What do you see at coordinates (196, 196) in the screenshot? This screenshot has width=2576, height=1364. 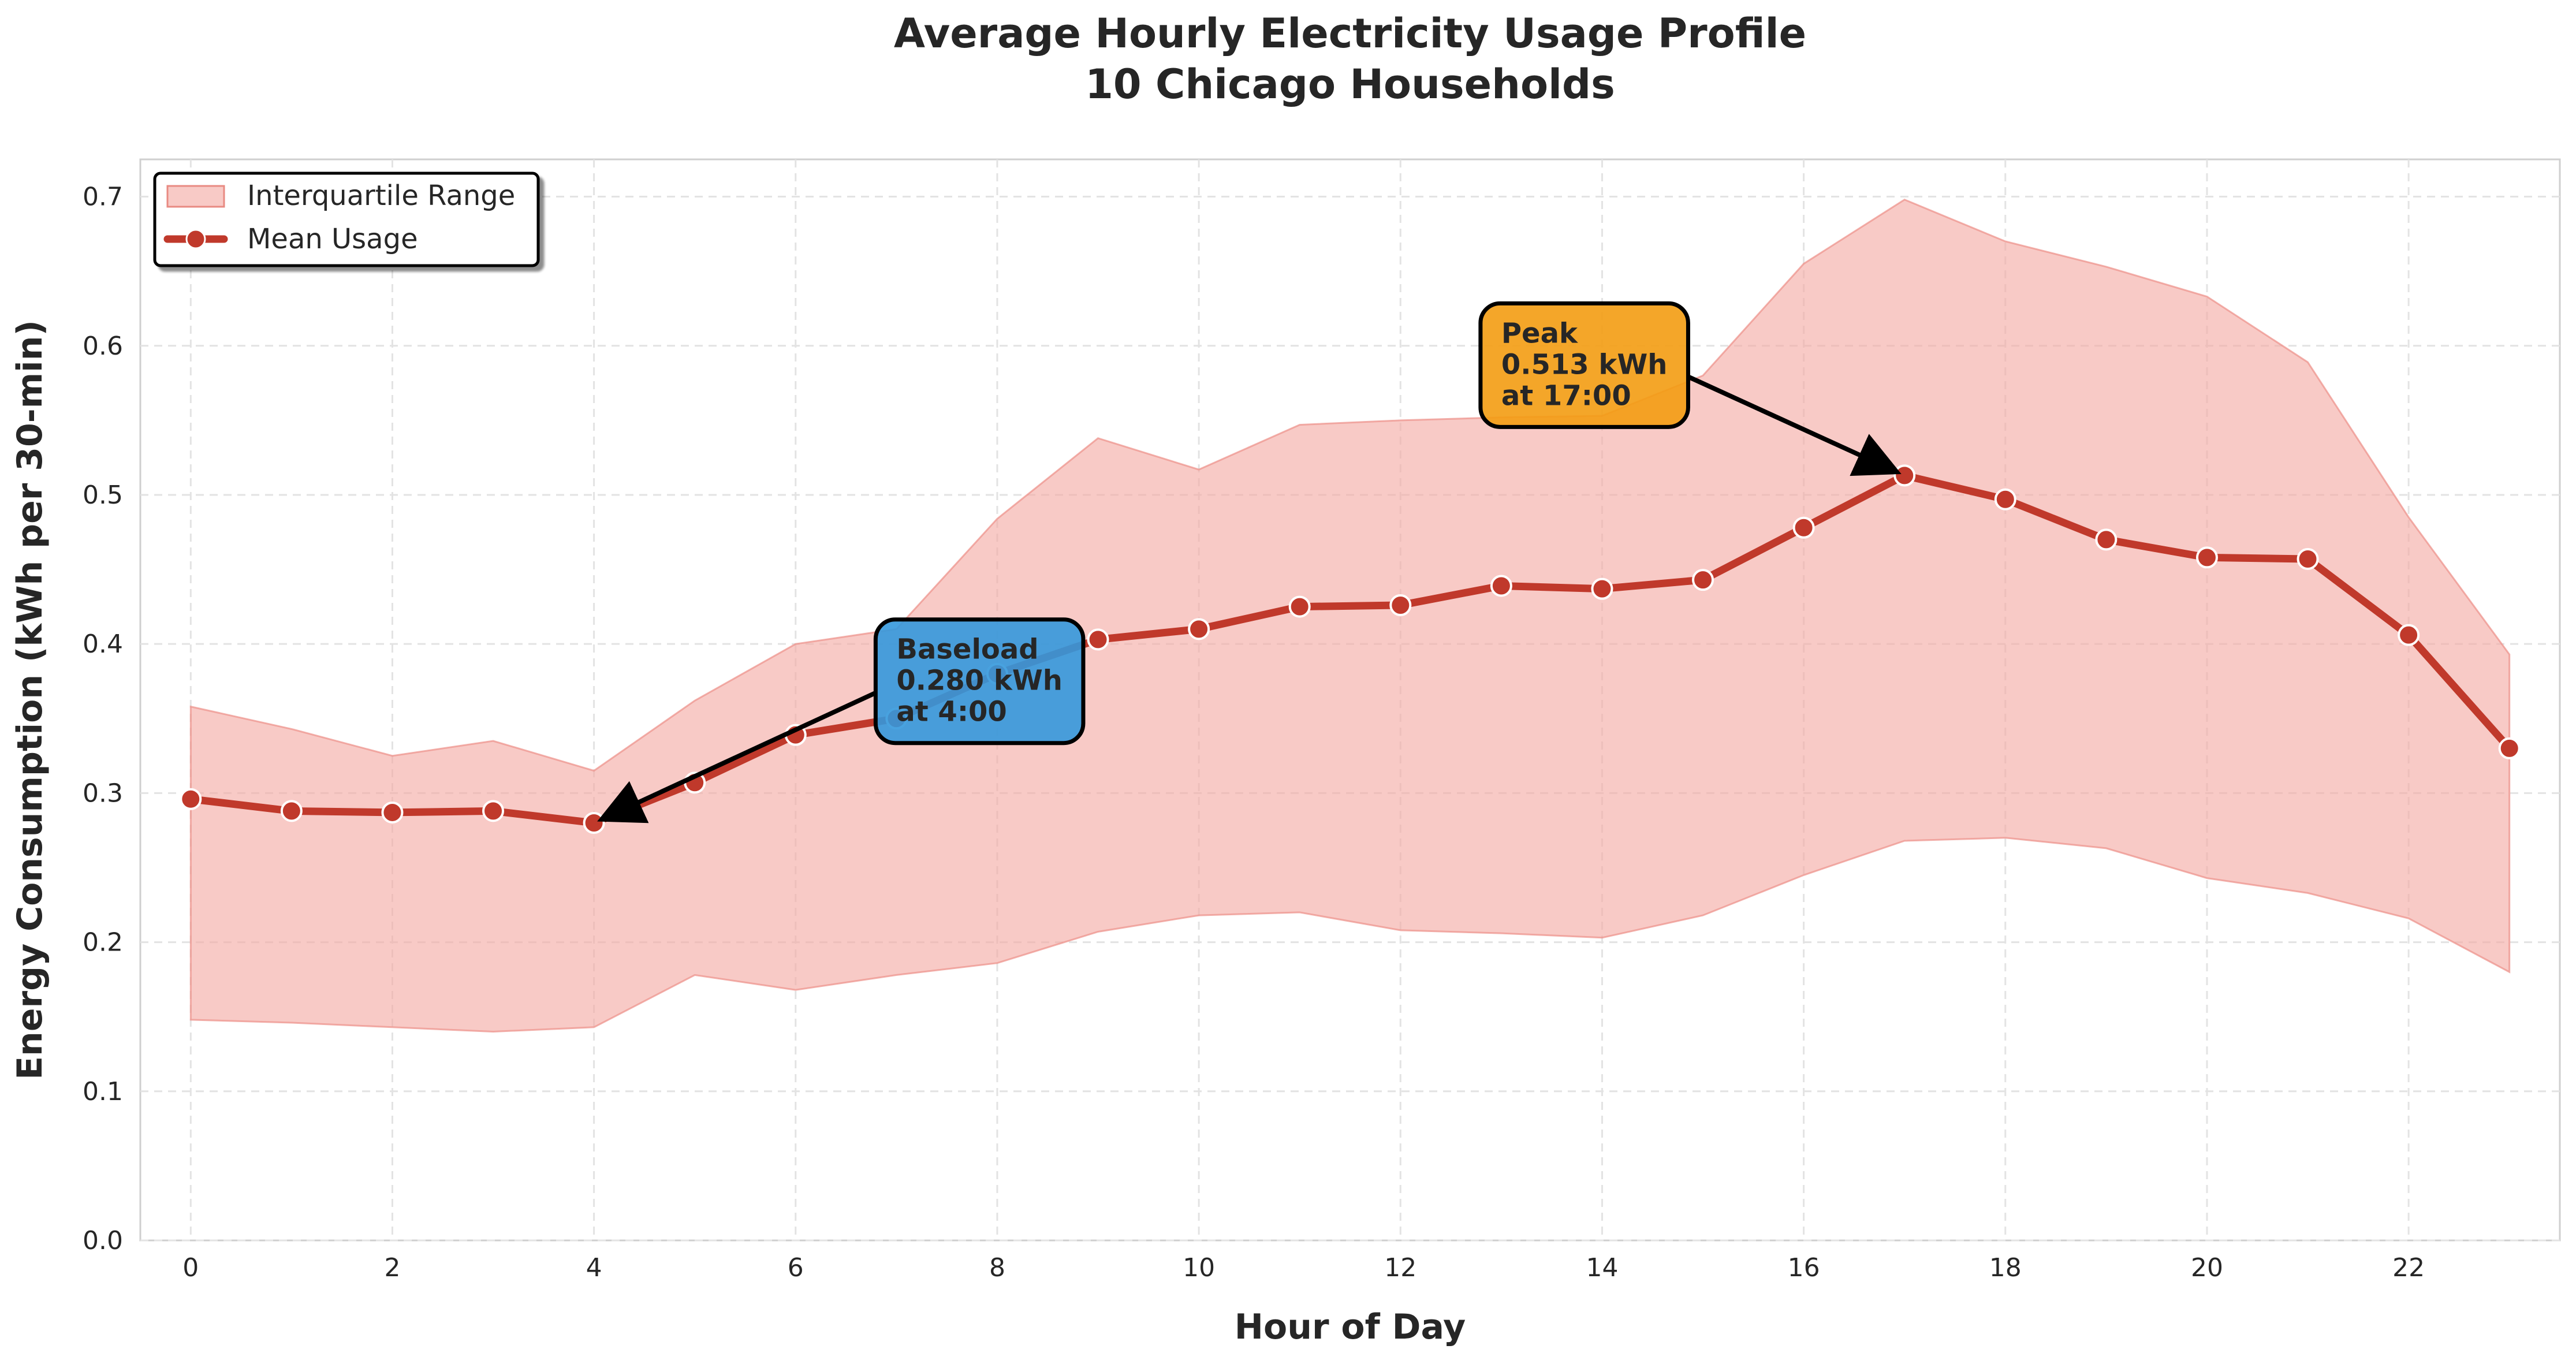 I see `legend-swatch-iqr` at bounding box center [196, 196].